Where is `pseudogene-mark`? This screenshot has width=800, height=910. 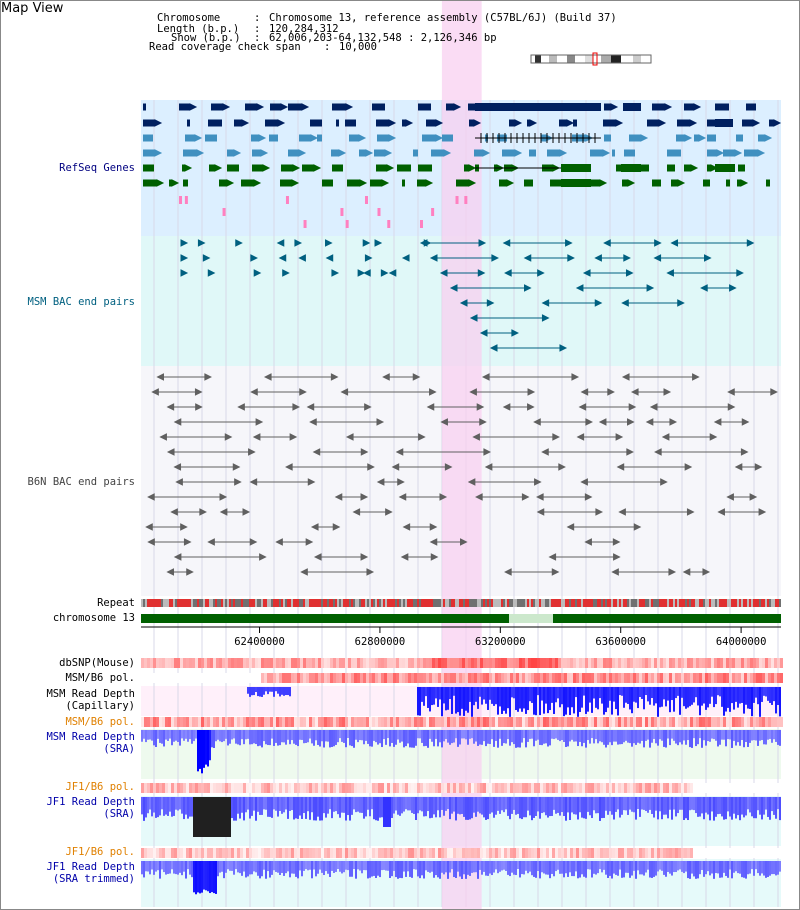 pseudogene-mark is located at coordinates (224, 212).